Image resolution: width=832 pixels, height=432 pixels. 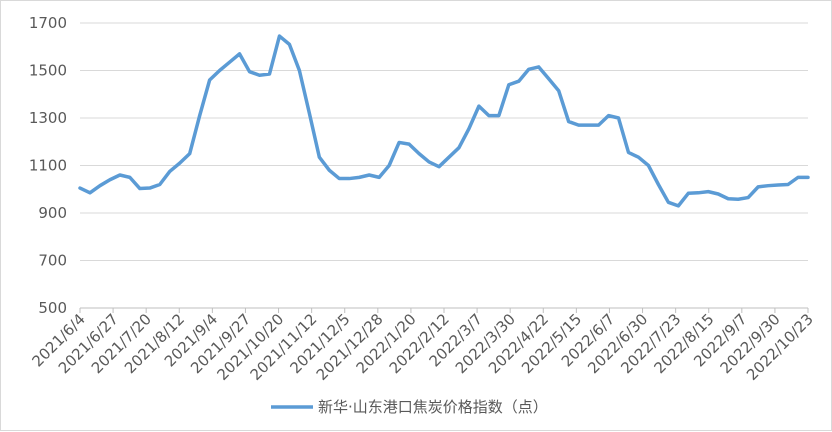 What do you see at coordinates (433, 407) in the screenshot?
I see `legend-label-series-0: 新华·山东港口焦炭价格指数（点）` at bounding box center [433, 407].